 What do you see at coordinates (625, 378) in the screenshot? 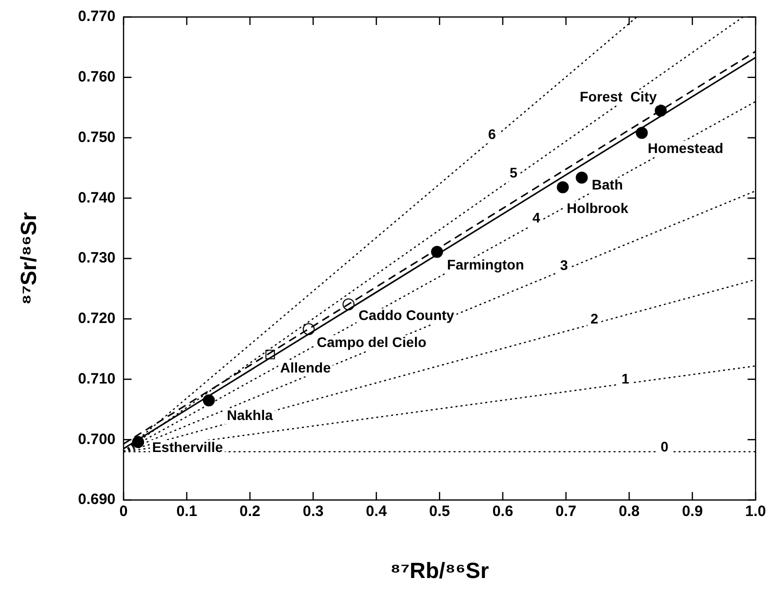
I see `annotation: 1` at bounding box center [625, 378].